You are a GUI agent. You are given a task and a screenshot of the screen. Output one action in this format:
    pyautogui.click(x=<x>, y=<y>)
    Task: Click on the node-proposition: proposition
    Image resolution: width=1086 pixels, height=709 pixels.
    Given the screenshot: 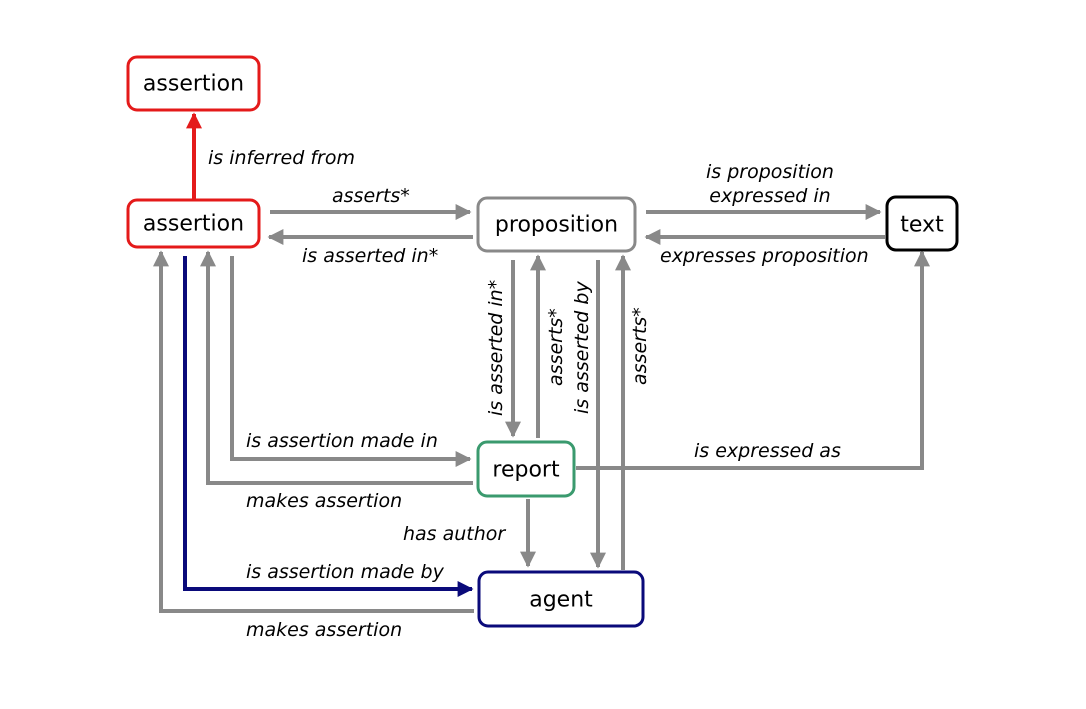 What is the action you would take?
    pyautogui.click(x=556, y=224)
    